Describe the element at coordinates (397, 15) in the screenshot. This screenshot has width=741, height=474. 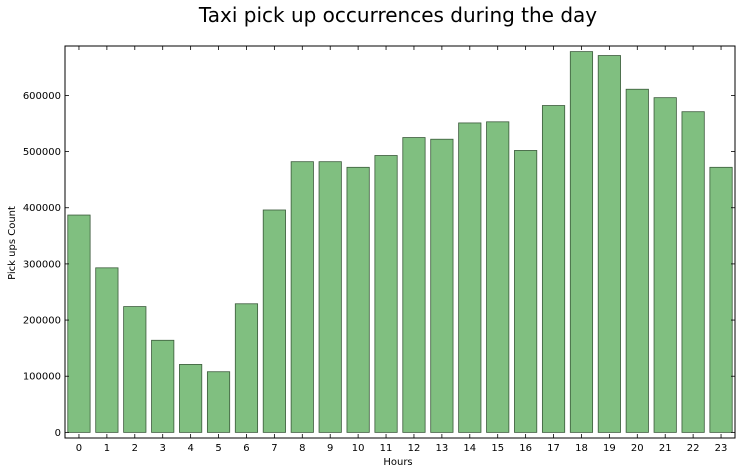
I see `chart-title: Taxi pick up occurrences during the day` at that location.